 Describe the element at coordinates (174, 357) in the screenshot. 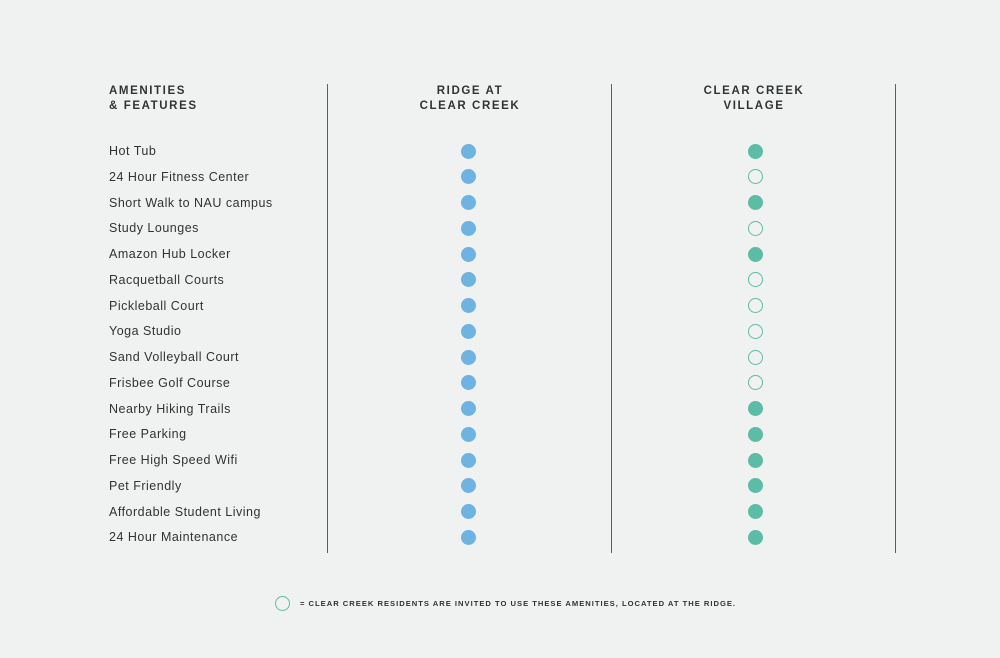

I see `amenity-label: Sand Volleyball Court` at that location.